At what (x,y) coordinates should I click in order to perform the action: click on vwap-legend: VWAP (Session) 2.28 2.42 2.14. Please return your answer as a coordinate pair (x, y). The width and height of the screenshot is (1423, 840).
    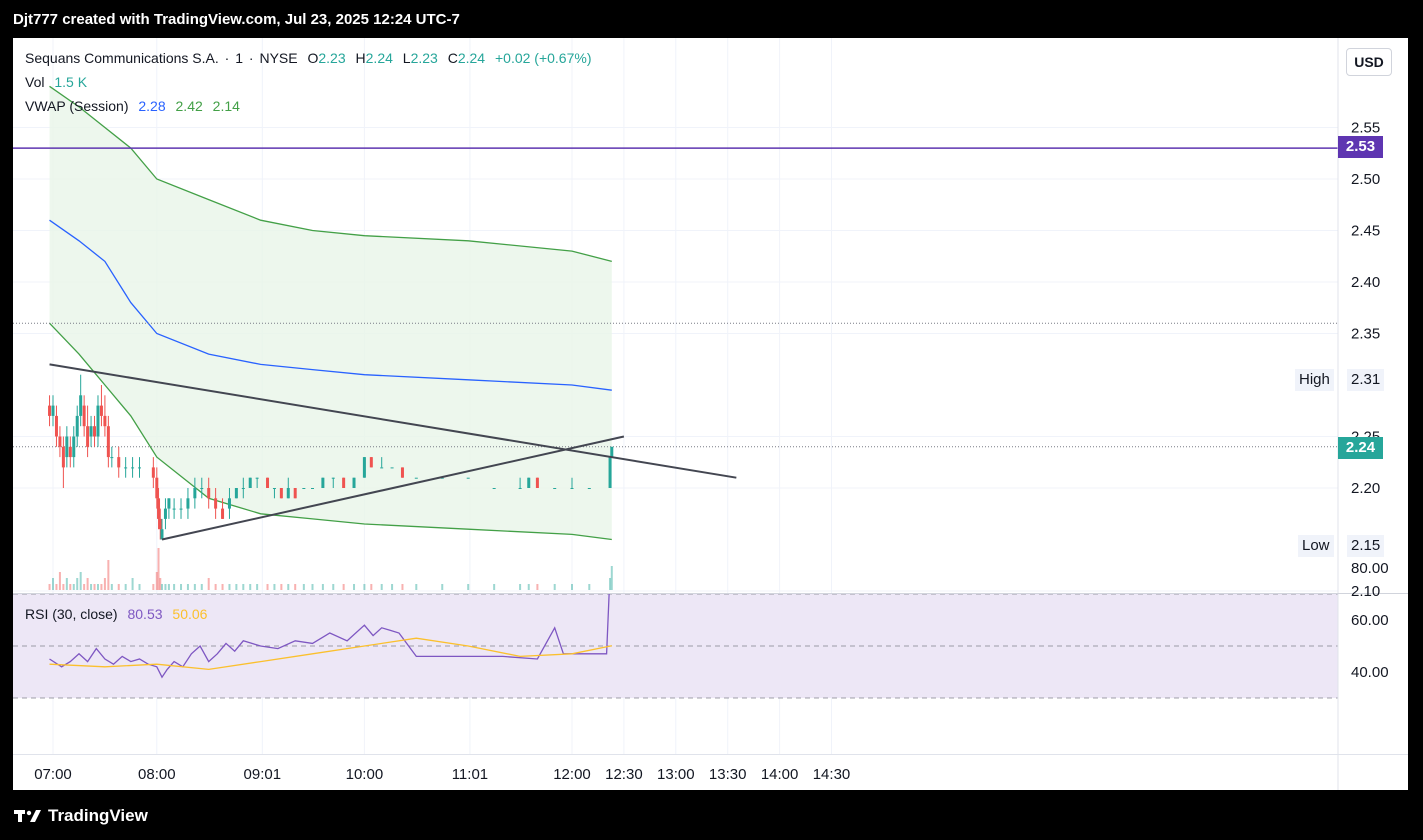
    Looking at the image, I should click on (133, 106).